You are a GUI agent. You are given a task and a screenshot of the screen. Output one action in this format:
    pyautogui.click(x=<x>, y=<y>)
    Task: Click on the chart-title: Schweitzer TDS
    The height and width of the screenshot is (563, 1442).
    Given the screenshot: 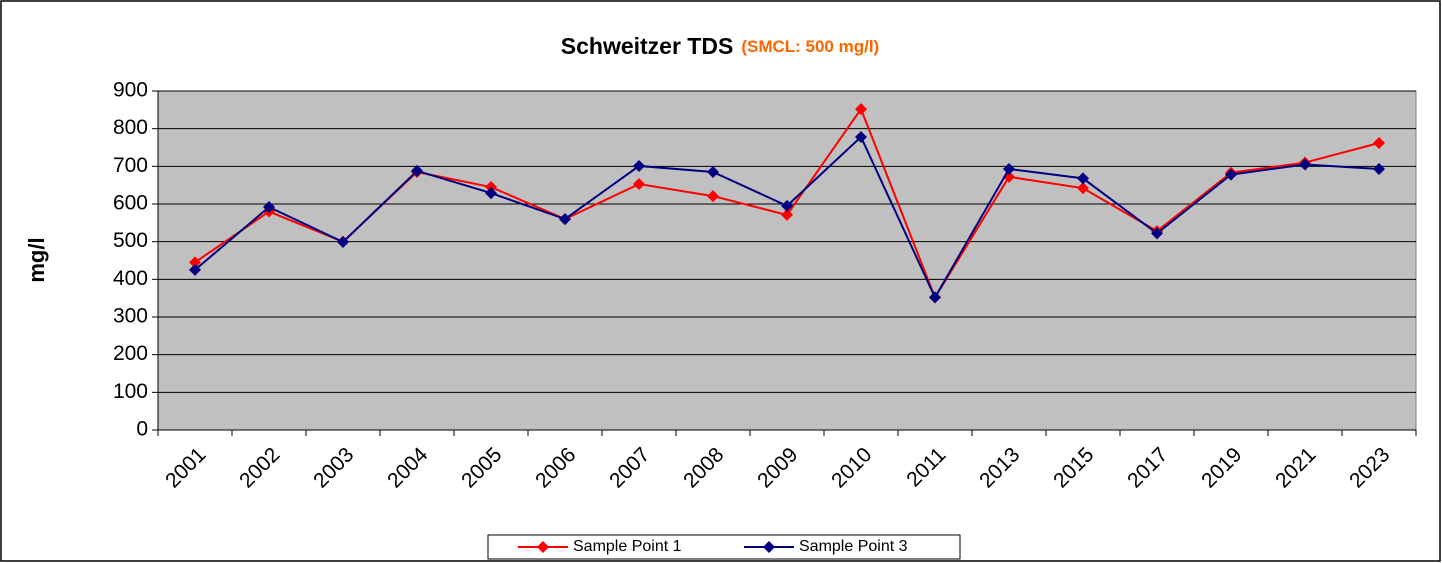 What is the action you would take?
    pyautogui.click(x=647, y=46)
    